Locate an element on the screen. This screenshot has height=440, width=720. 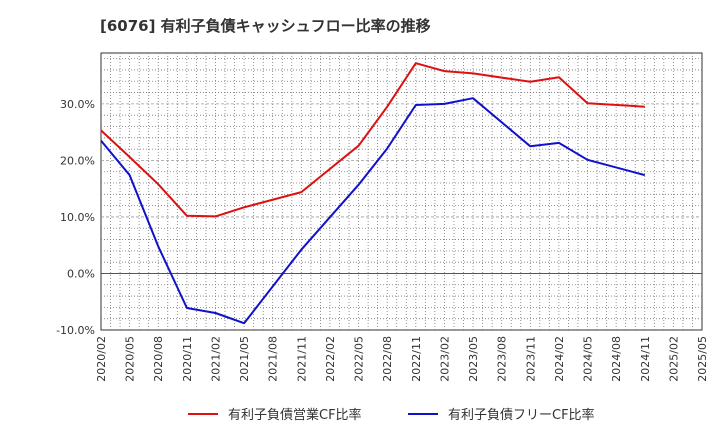
y-tick-label: 20.0% is located at coordinates (77, 160).